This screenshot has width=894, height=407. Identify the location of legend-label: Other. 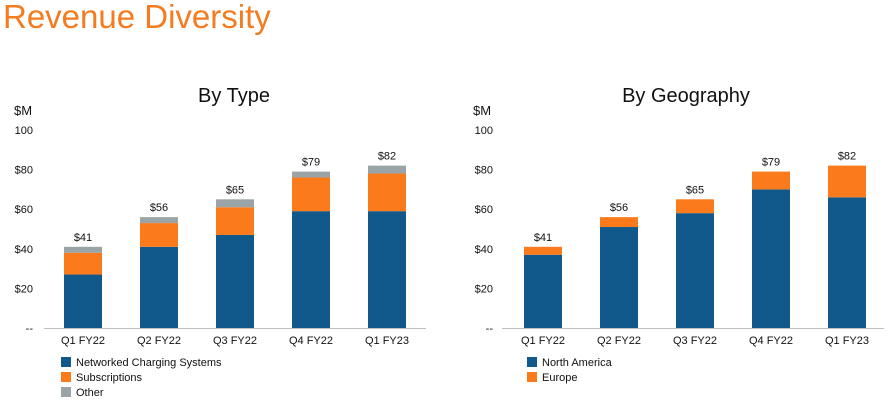
(90, 393).